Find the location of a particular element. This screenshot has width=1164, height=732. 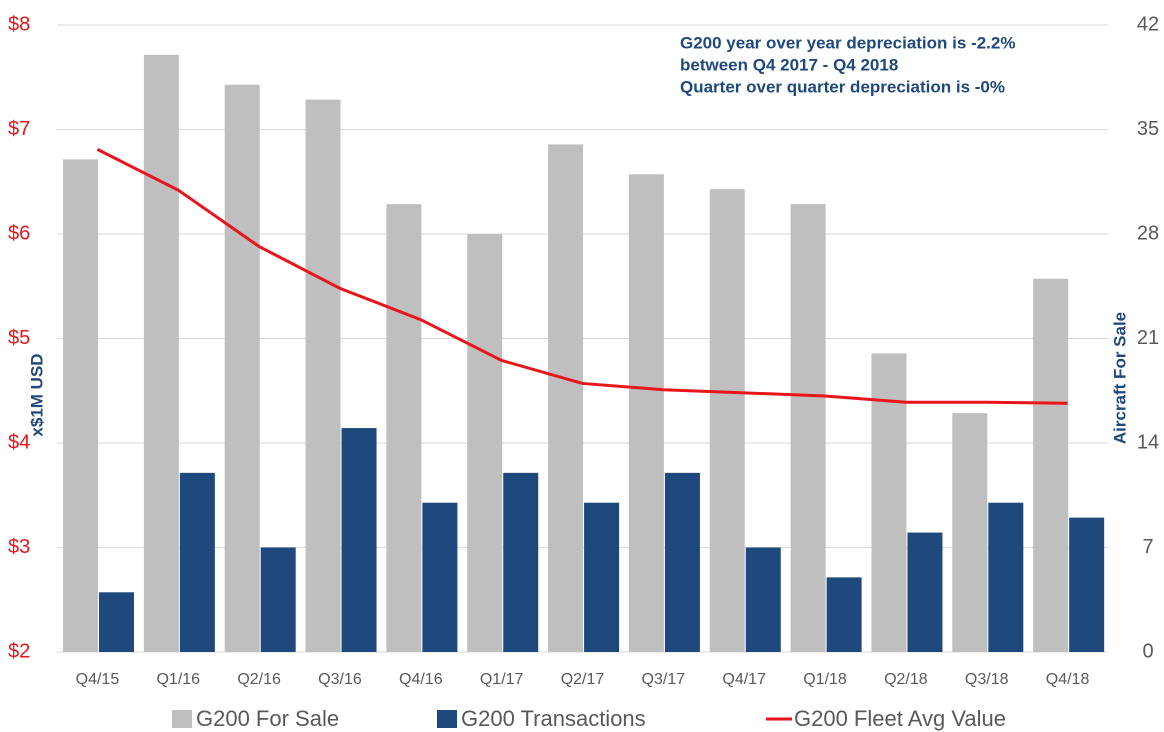

annotation: Quarter over quarter depreciation is -0% is located at coordinates (842, 86).